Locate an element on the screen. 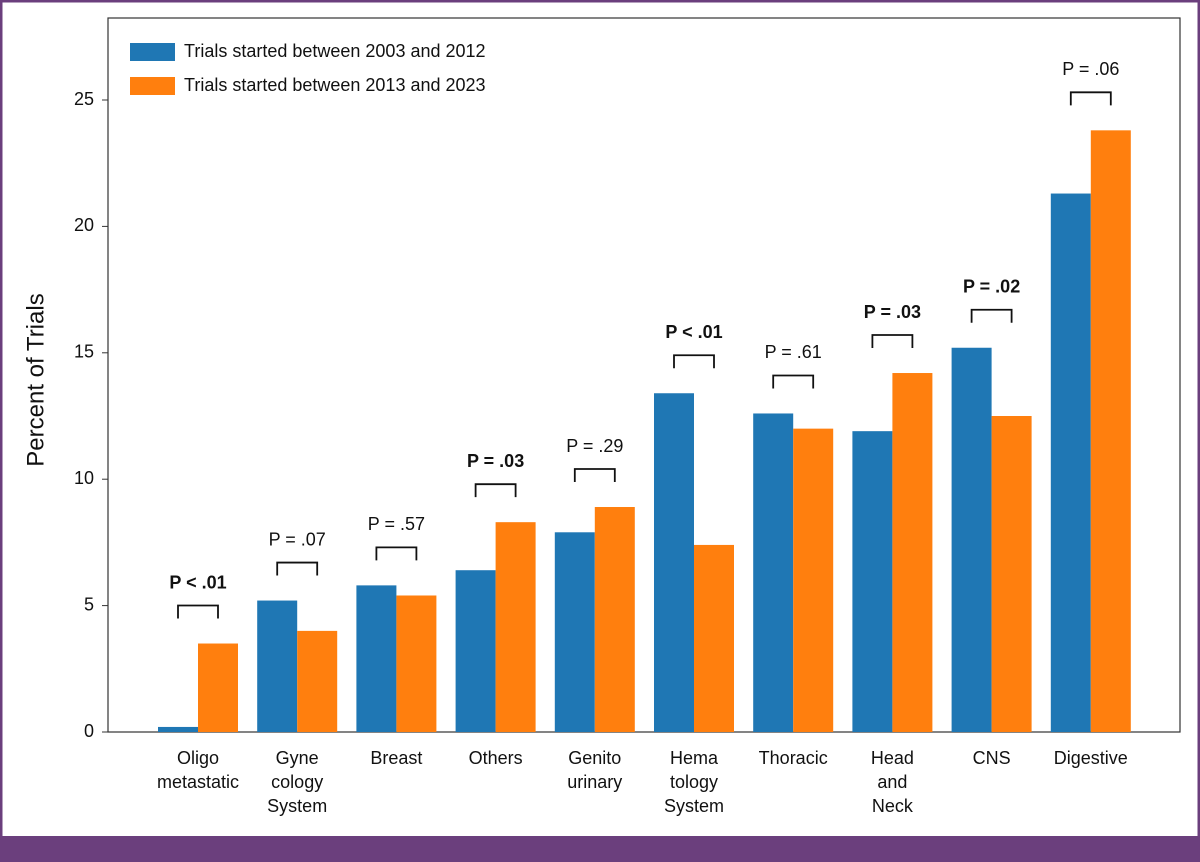 This screenshot has width=1200, height=862. x-tick-label: Genito urinary is located at coordinates (595, 770).